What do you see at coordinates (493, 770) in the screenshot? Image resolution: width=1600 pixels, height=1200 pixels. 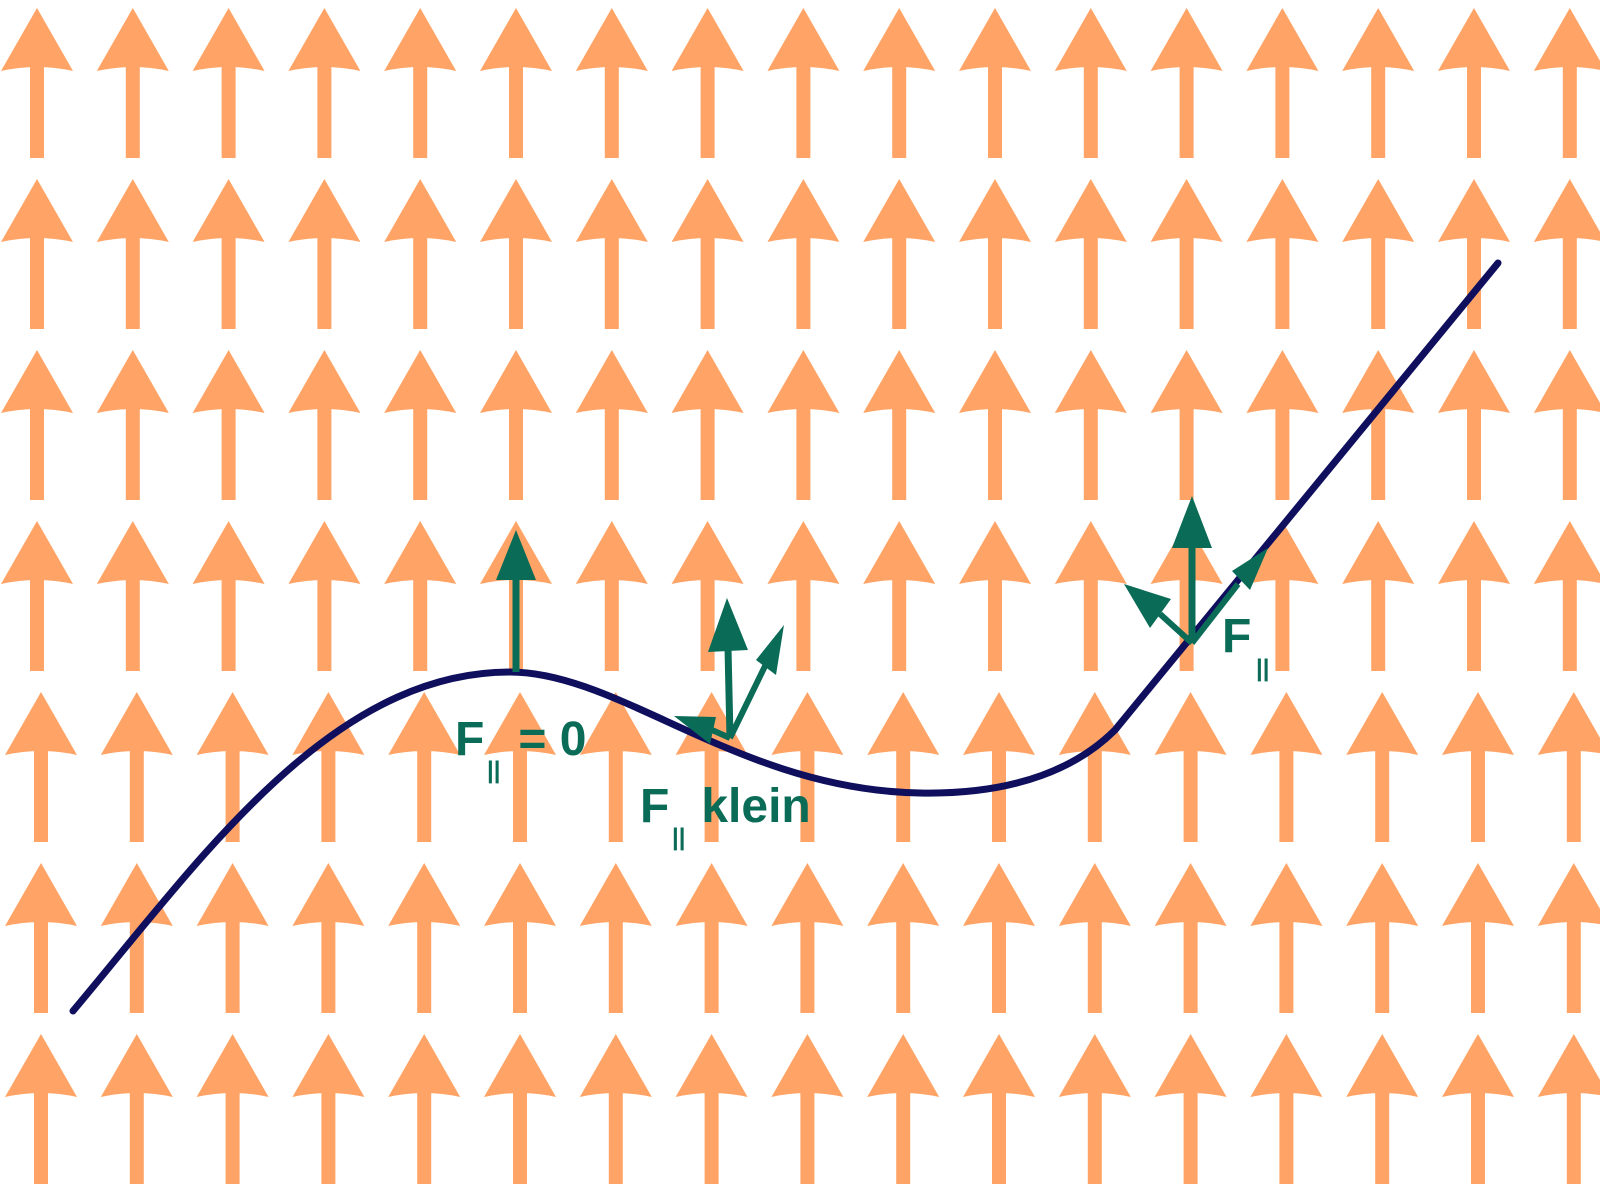 I see `label-top-subscript: ||` at bounding box center [493, 770].